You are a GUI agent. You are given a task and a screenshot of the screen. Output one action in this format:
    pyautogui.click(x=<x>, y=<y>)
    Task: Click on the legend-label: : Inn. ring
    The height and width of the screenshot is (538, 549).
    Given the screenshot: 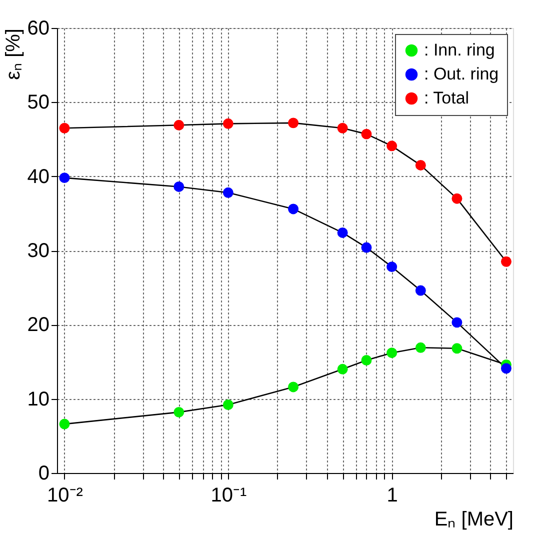 What is the action you would take?
    pyautogui.click(x=459, y=50)
    